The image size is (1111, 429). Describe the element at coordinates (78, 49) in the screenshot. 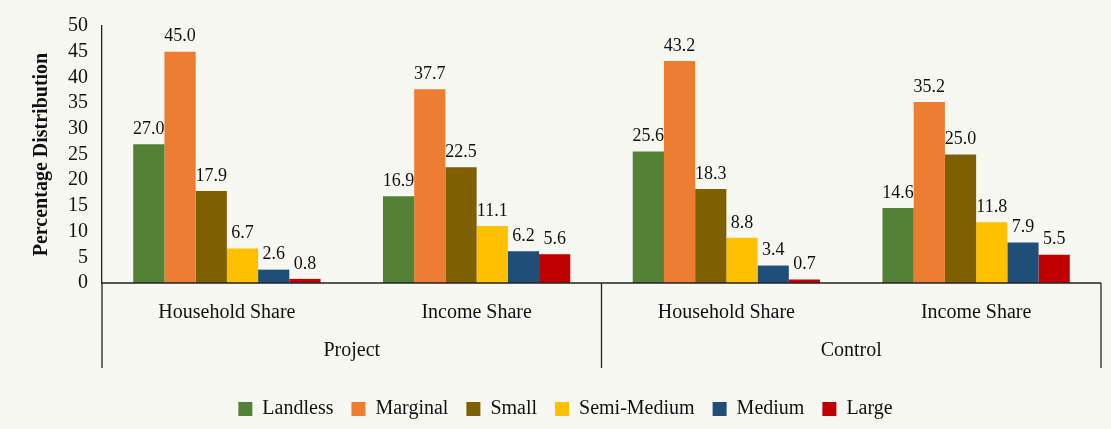

I see `y-tick-label: 45` at that location.